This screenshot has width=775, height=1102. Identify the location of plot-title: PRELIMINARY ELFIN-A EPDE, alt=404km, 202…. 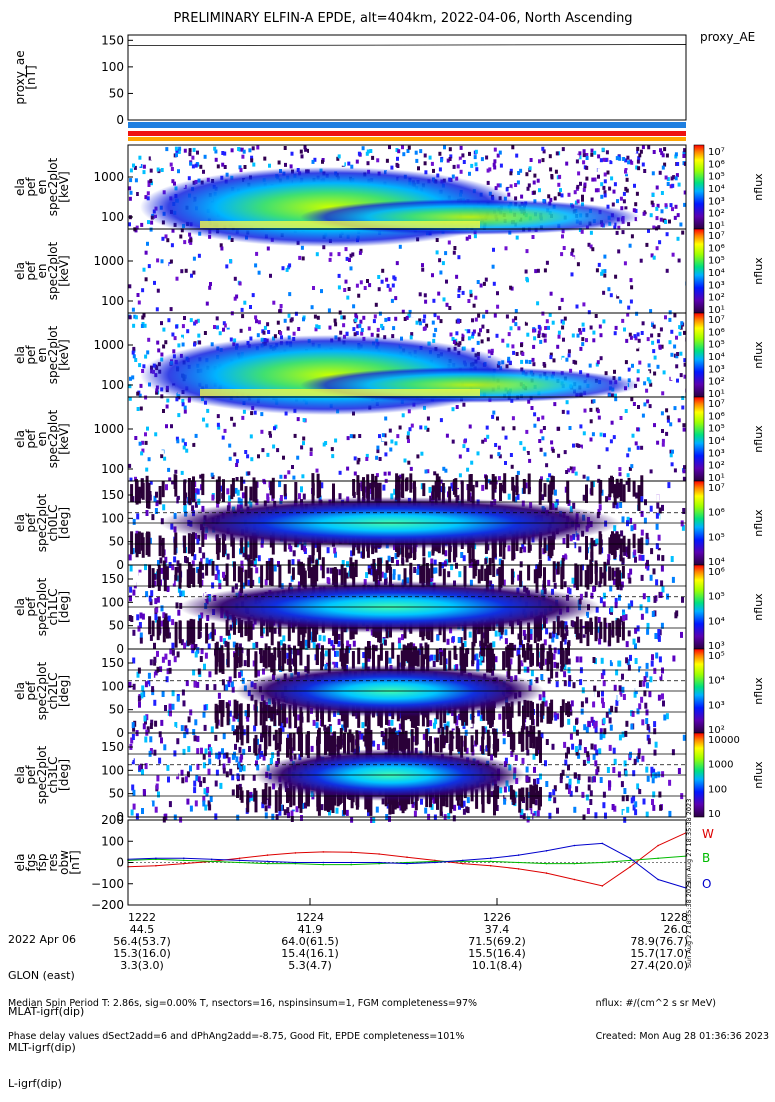
(402, 18).